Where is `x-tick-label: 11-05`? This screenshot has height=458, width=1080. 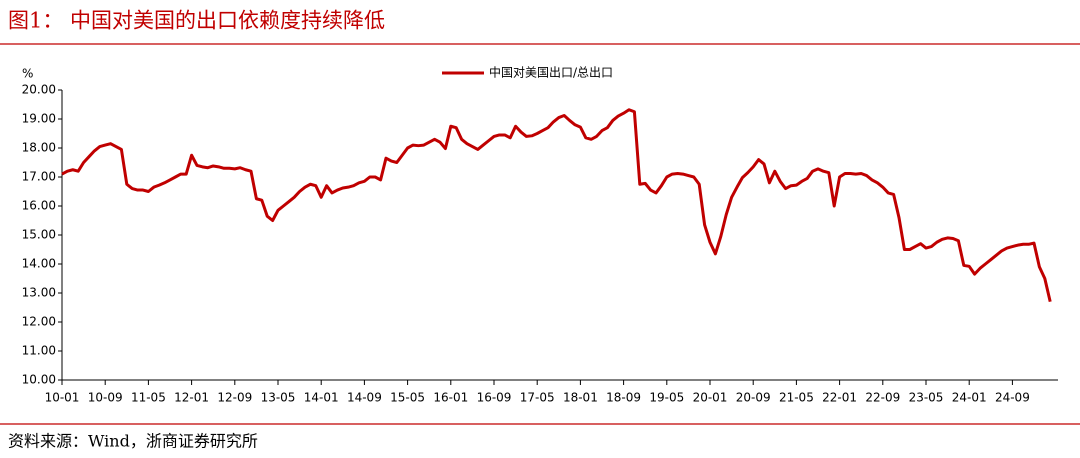
x-tick-label: 11-05 is located at coordinates (148, 398).